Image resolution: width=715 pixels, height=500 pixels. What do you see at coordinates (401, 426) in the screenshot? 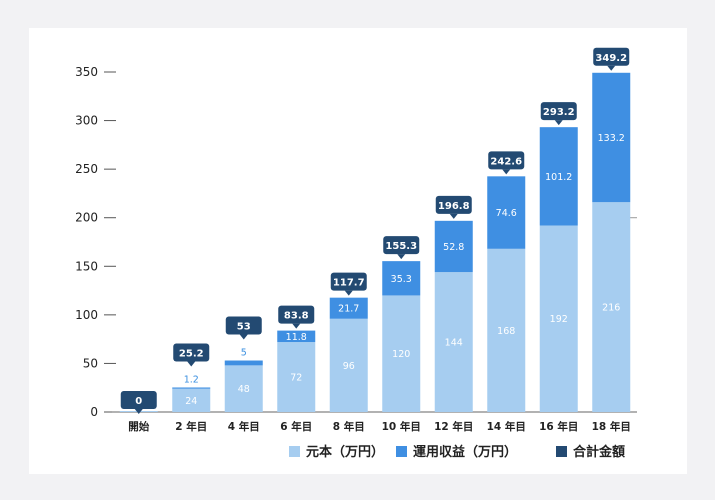
I see `x-tick-label: 10 年目` at bounding box center [401, 426].